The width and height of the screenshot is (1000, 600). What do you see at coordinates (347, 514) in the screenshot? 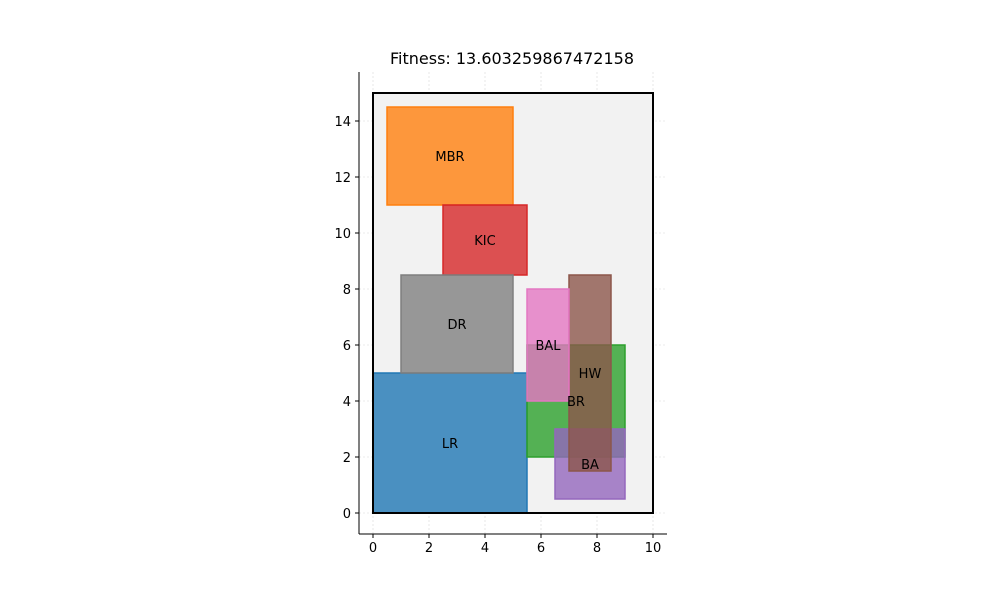
I see `y-tick-label: 0` at bounding box center [347, 514].